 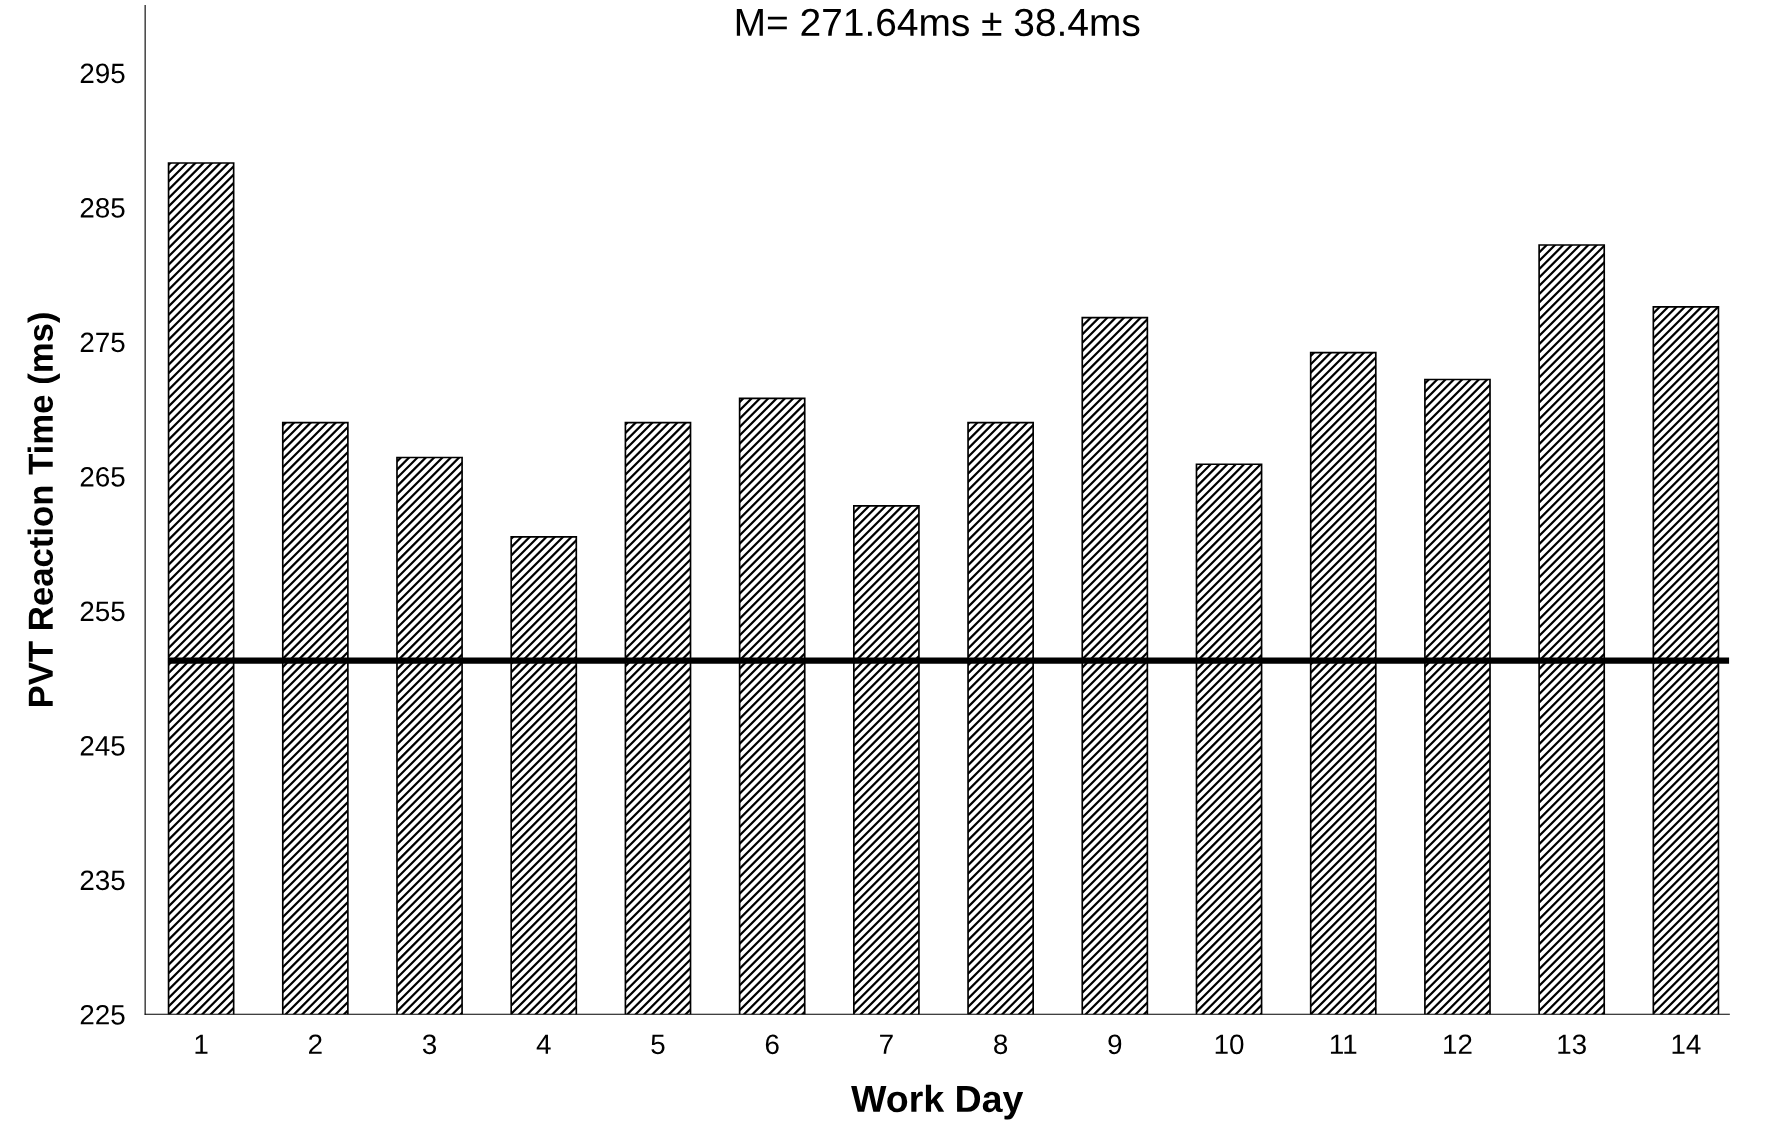 I want to click on x-axis-title: Work Day, so click(x=937, y=1102).